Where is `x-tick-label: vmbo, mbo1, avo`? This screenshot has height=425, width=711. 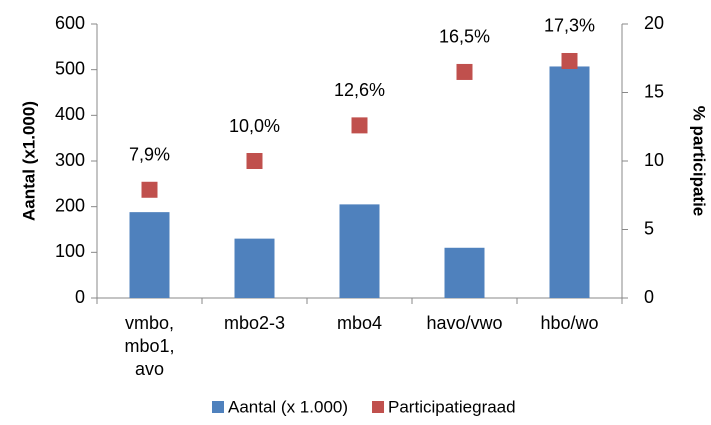 x-tick-label: vmbo, mbo1, avo is located at coordinates (149, 346).